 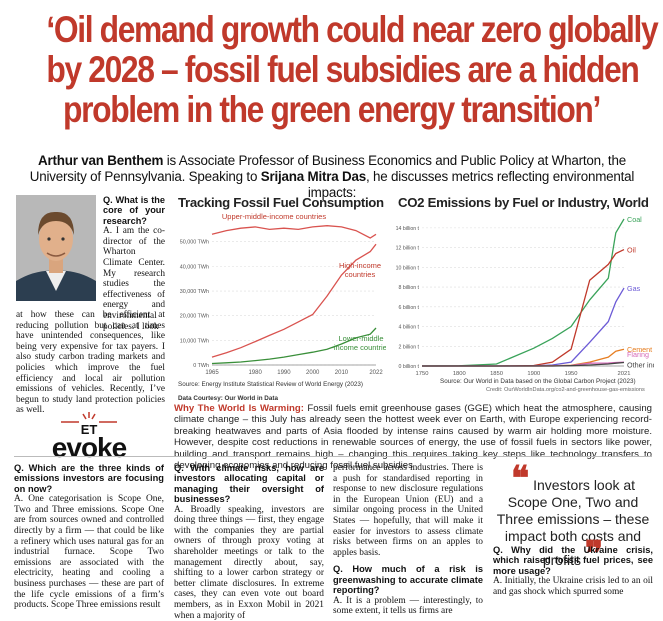 What do you see at coordinates (631, 250) in the screenshot?
I see `series-label-oil: Oil` at bounding box center [631, 250].